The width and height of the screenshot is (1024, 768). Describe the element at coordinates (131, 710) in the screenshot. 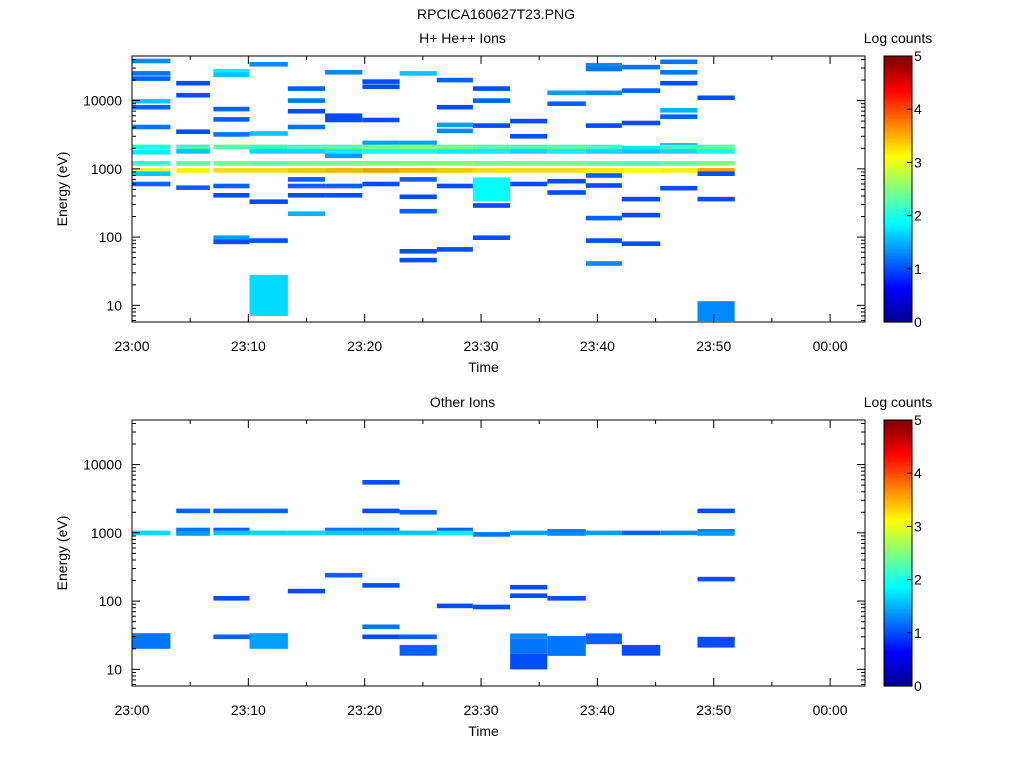

I see `x-tick-label: 23:00` at that location.